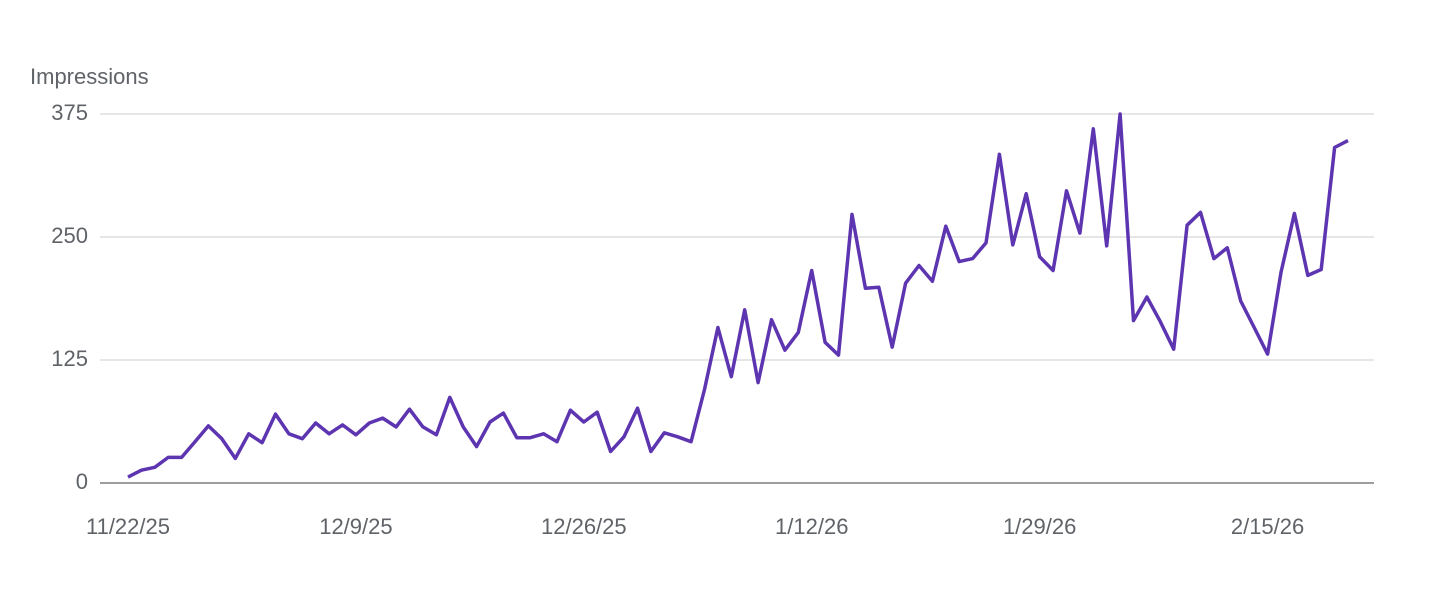  What do you see at coordinates (355, 526) in the screenshot?
I see `x-tick-label: 12/9/25` at bounding box center [355, 526].